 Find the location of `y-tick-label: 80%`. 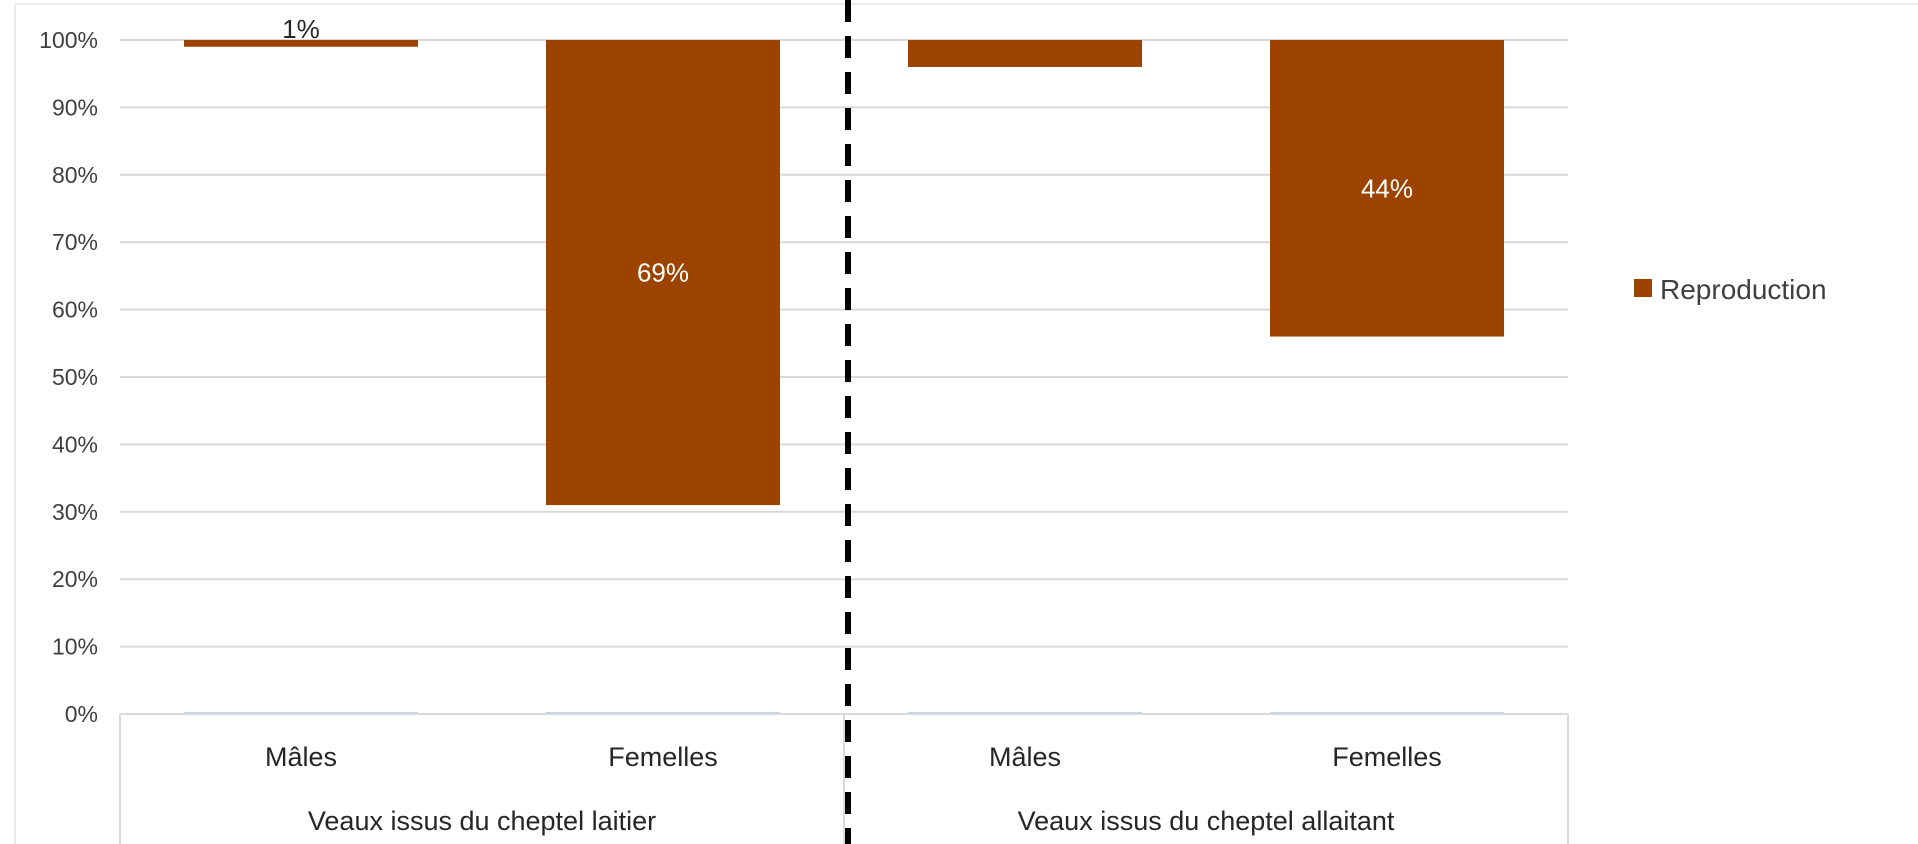

y-tick-label: 80% is located at coordinates (75, 175).